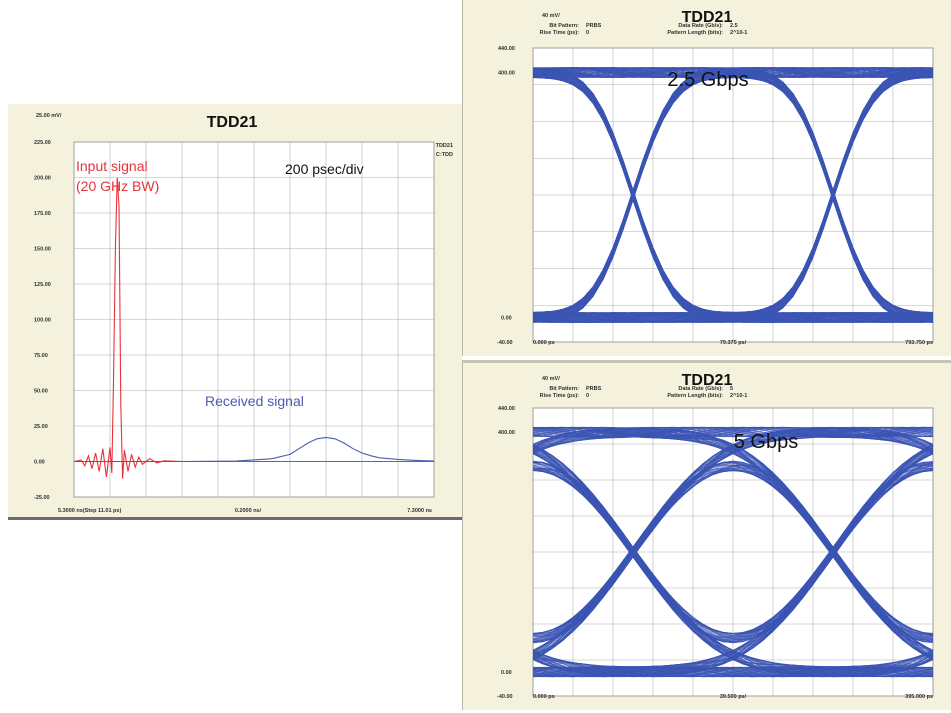  Describe the element at coordinates (700, 389) in the screenshot. I see `eye-5-info-label: Data Rate (Gb/s):` at that location.